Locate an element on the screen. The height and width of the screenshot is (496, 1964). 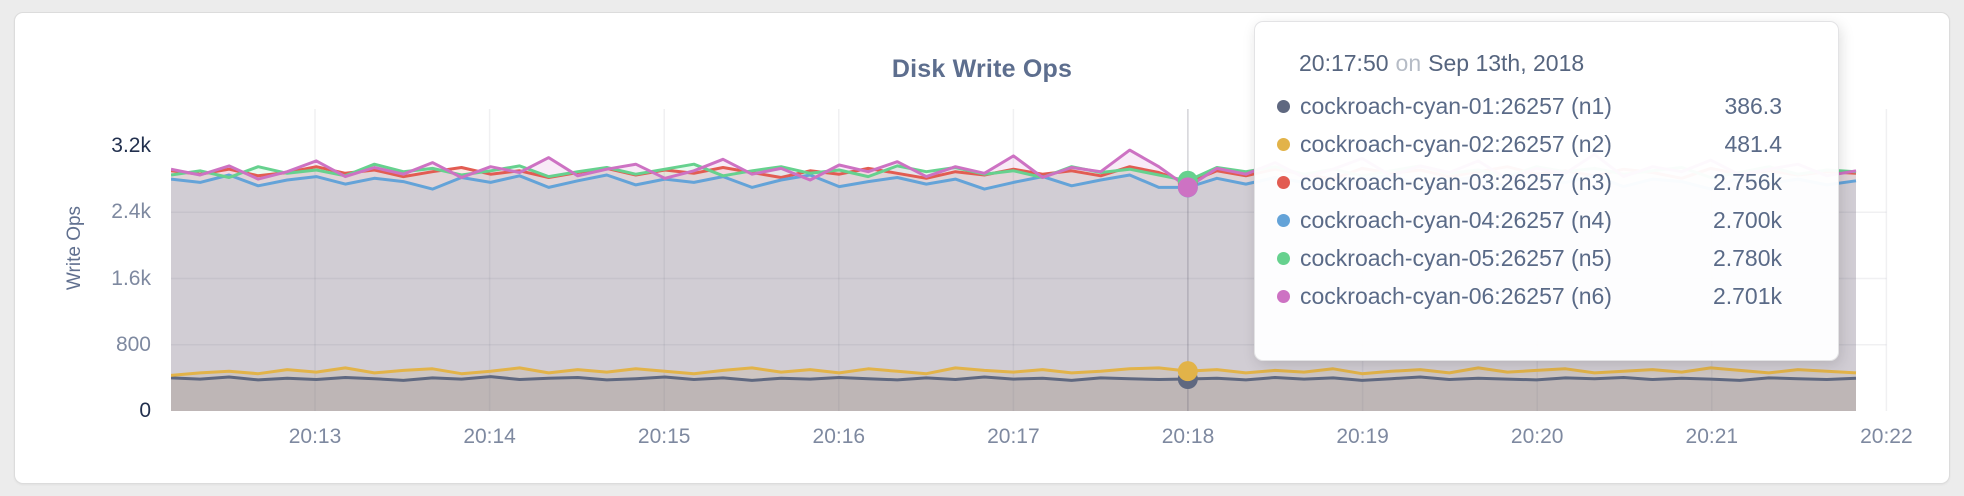
series-value: 481.4 is located at coordinates (1753, 143).